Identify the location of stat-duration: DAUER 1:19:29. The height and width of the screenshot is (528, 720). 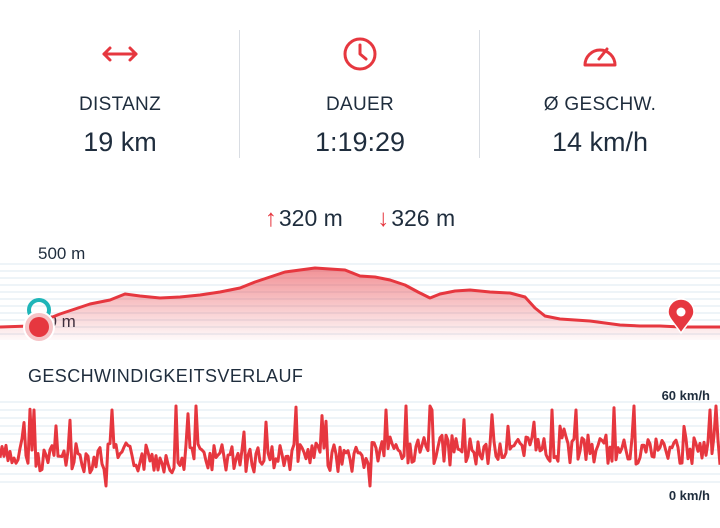
(360, 95).